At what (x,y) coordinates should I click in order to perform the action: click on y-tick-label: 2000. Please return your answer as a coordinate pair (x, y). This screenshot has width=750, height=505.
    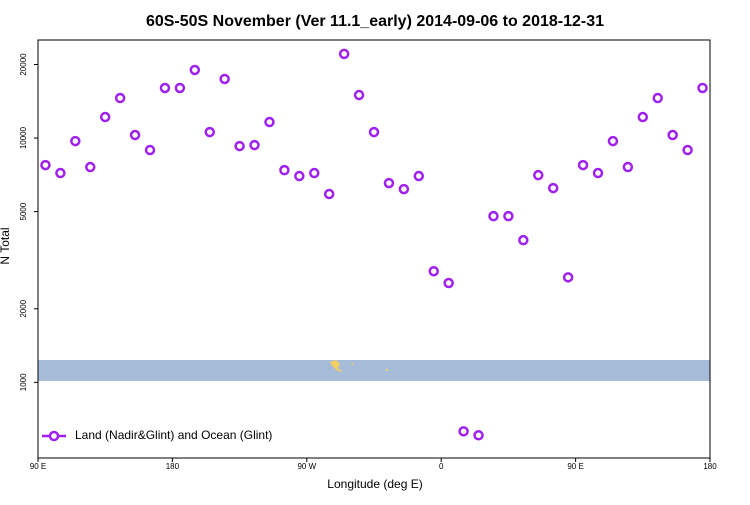
    Looking at the image, I should click on (23, 308).